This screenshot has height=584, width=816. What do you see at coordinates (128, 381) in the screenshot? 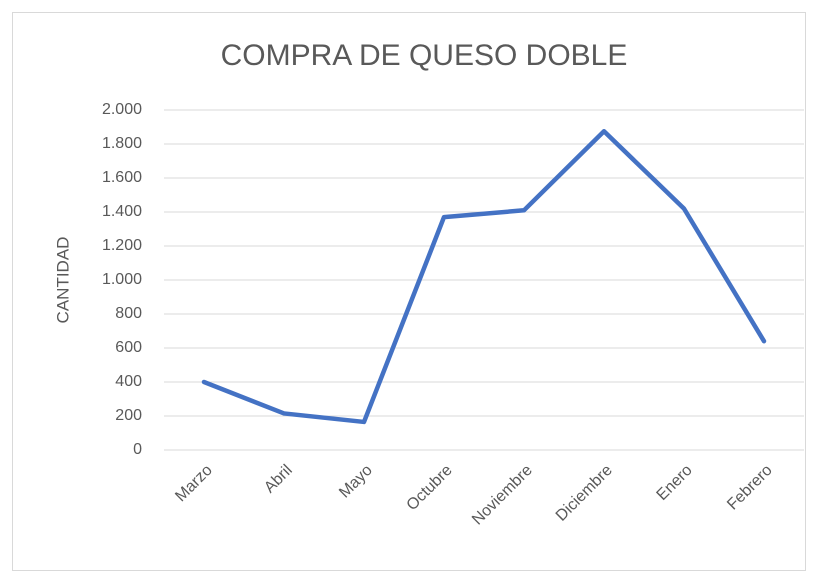
I see `y-tick-label: 400` at bounding box center [128, 381].